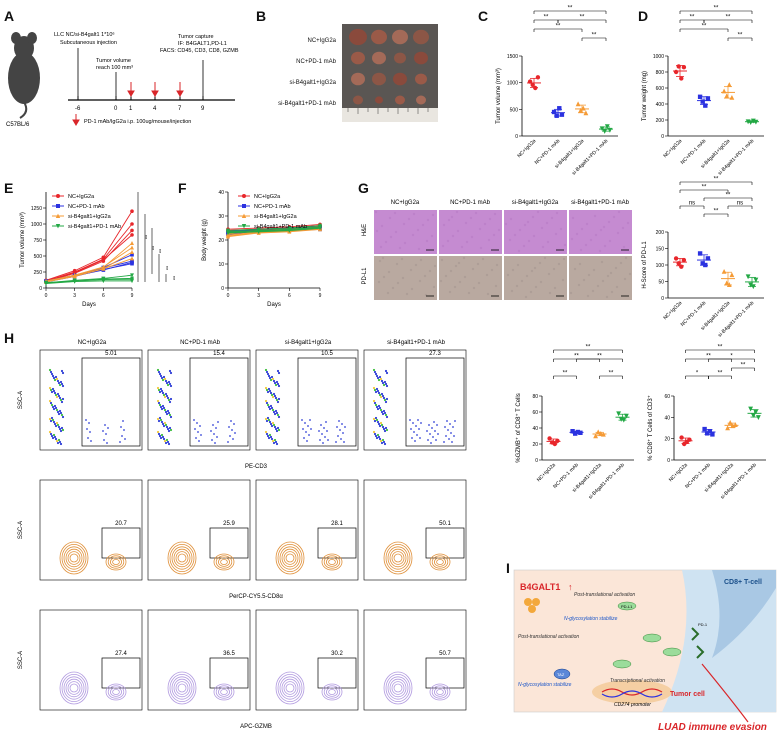  Describe the element at coordinates (643, 16) in the screenshot. I see `panel-label-d: D` at that location.